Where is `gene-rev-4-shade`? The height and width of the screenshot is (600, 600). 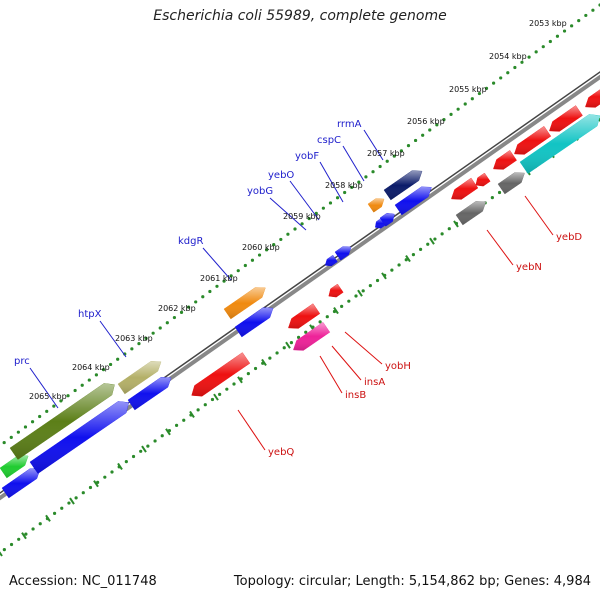
gene-rev-4-shade is located at coordinates (336, 291).